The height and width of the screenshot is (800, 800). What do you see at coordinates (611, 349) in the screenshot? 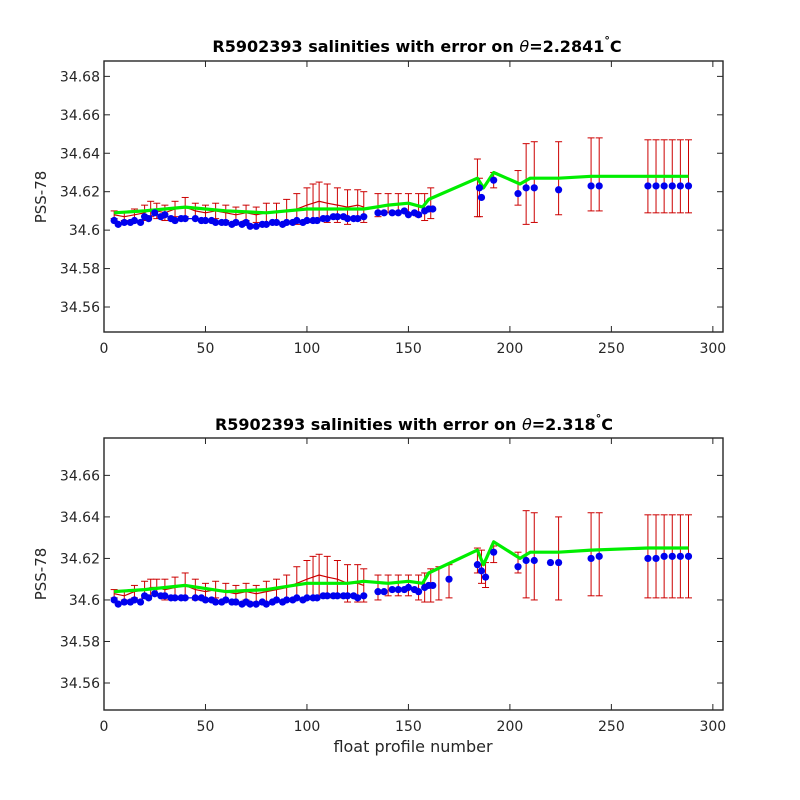
I see `top-x-tick-label: 250` at bounding box center [611, 349].